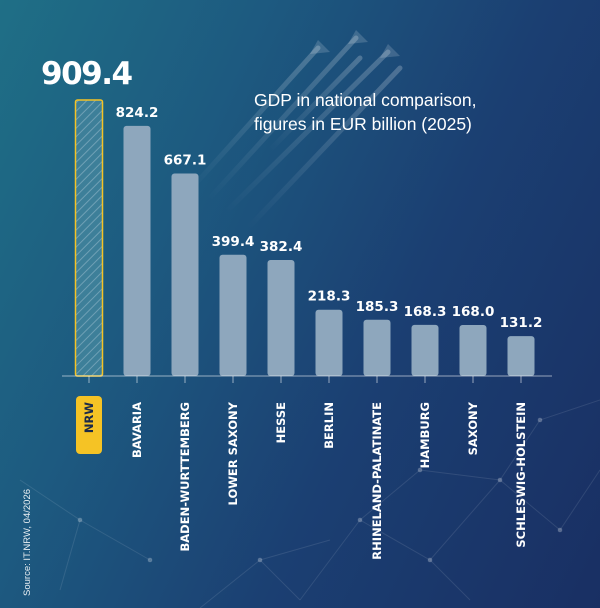  What do you see at coordinates (425, 312) in the screenshot?
I see `value-label: 168.3` at bounding box center [425, 312].